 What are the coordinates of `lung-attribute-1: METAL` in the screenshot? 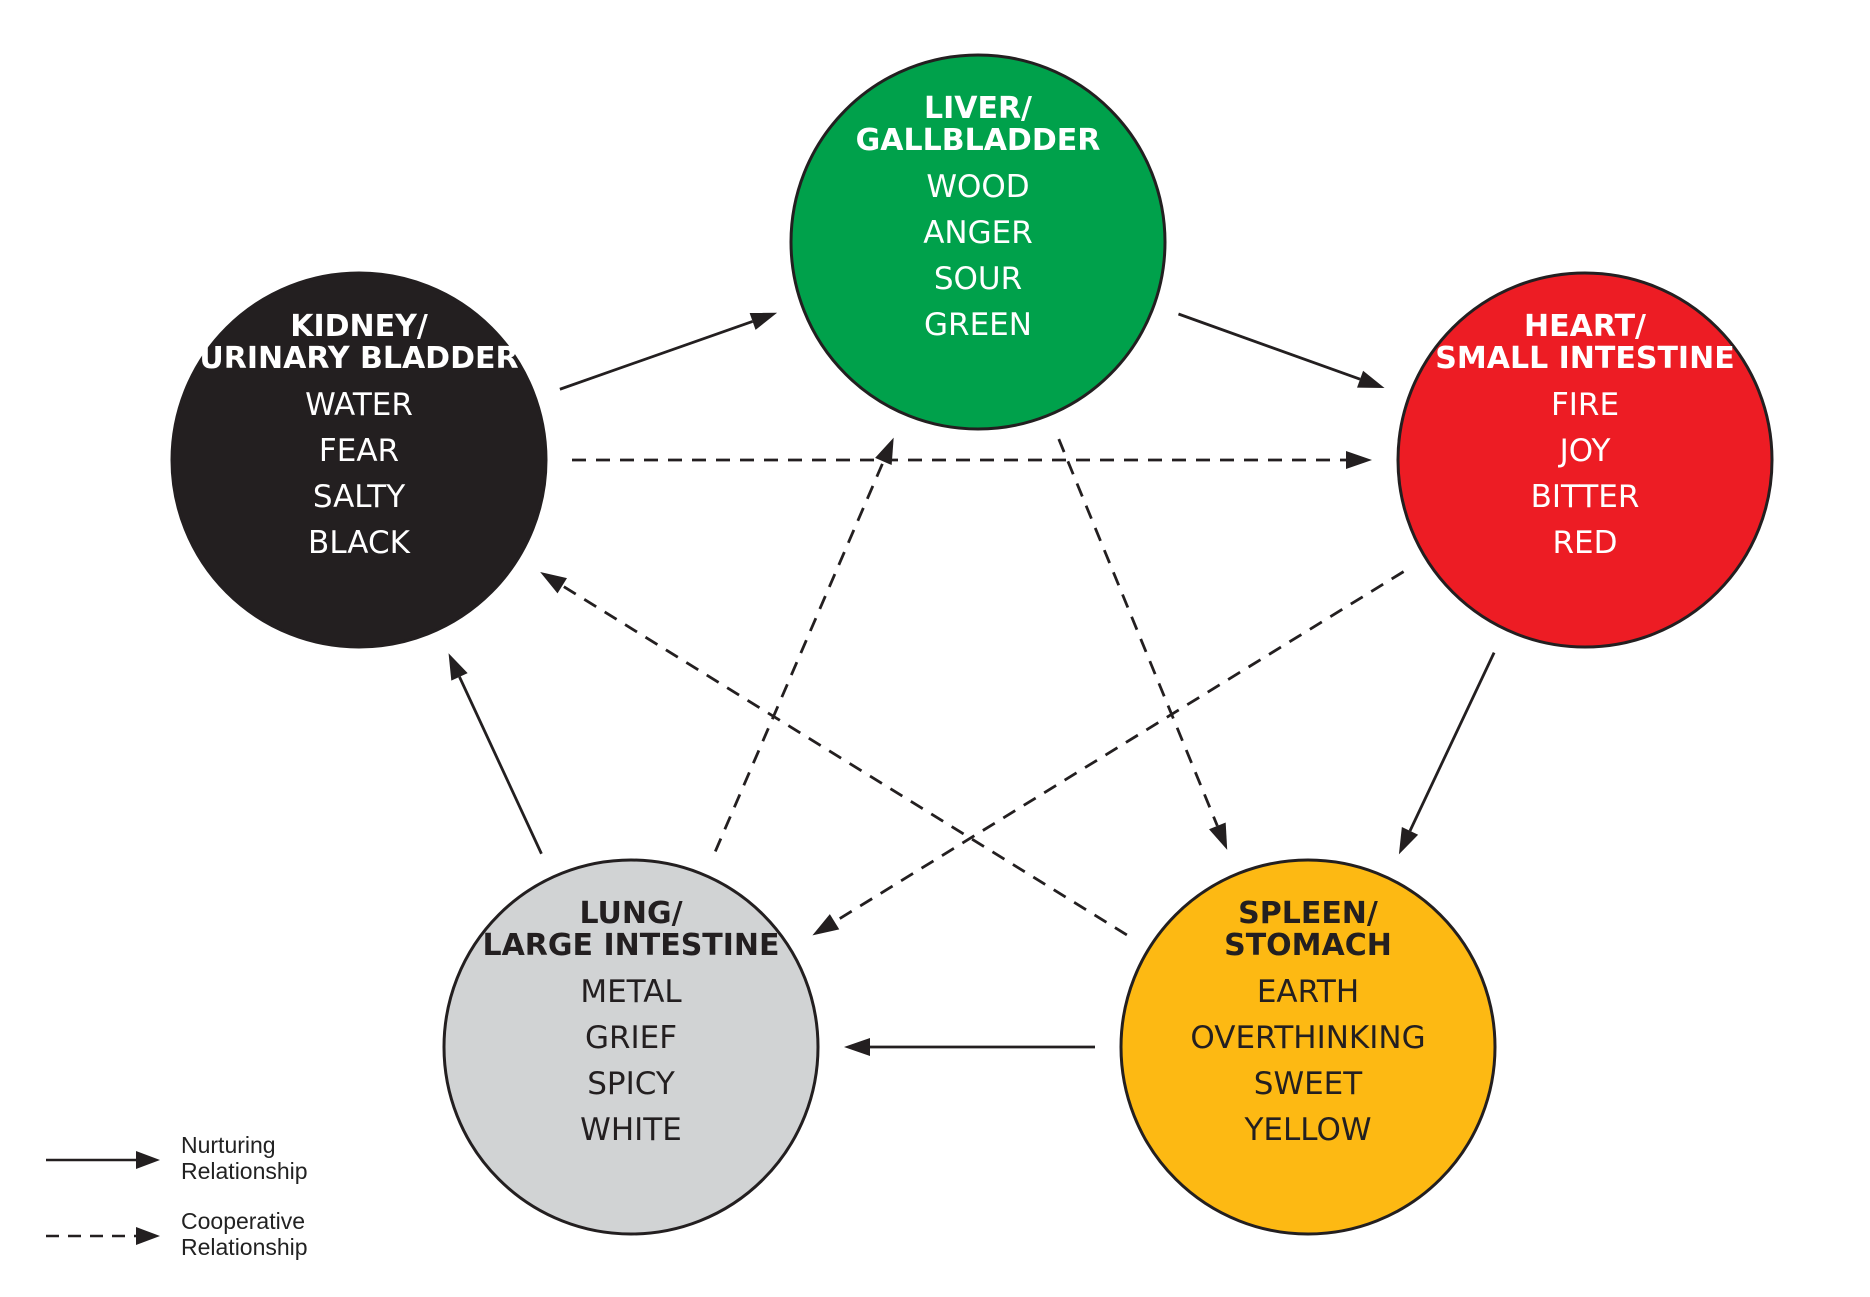 It's located at (631, 992).